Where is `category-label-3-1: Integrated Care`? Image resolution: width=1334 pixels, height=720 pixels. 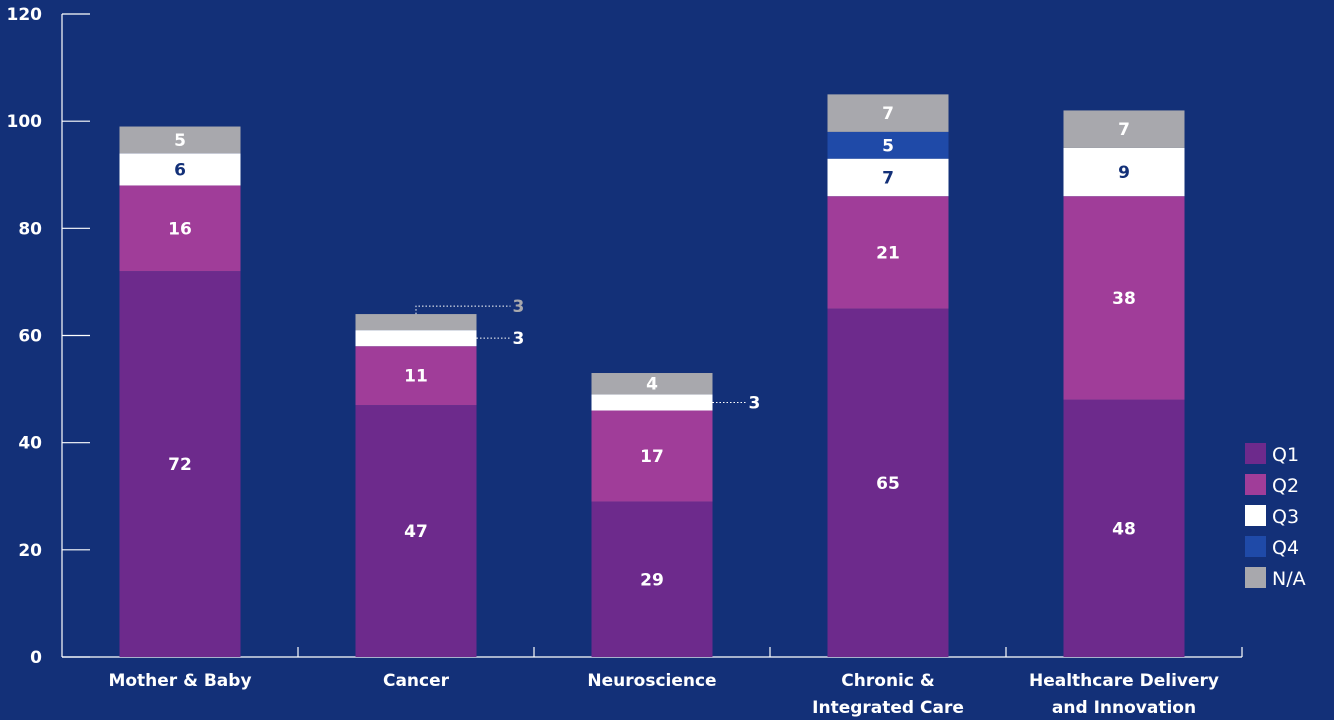 category-label-3-1: Integrated Care is located at coordinates (888, 708).